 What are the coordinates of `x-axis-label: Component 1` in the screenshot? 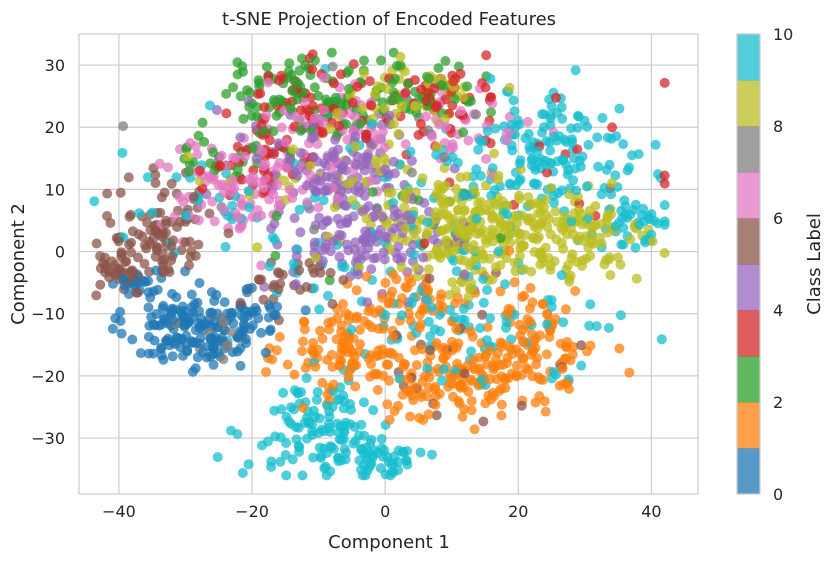 It's located at (389, 542).